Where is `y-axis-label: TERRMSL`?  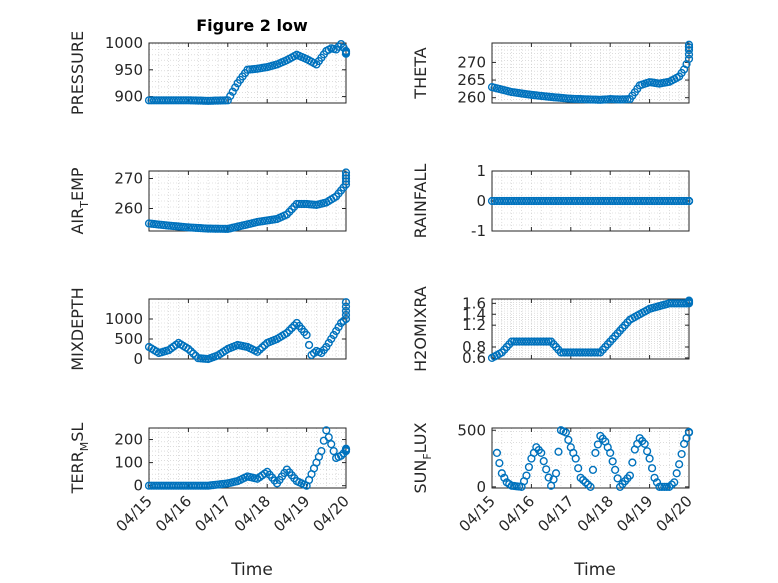
y-axis-label: TERRMSL is located at coordinates (79, 459).